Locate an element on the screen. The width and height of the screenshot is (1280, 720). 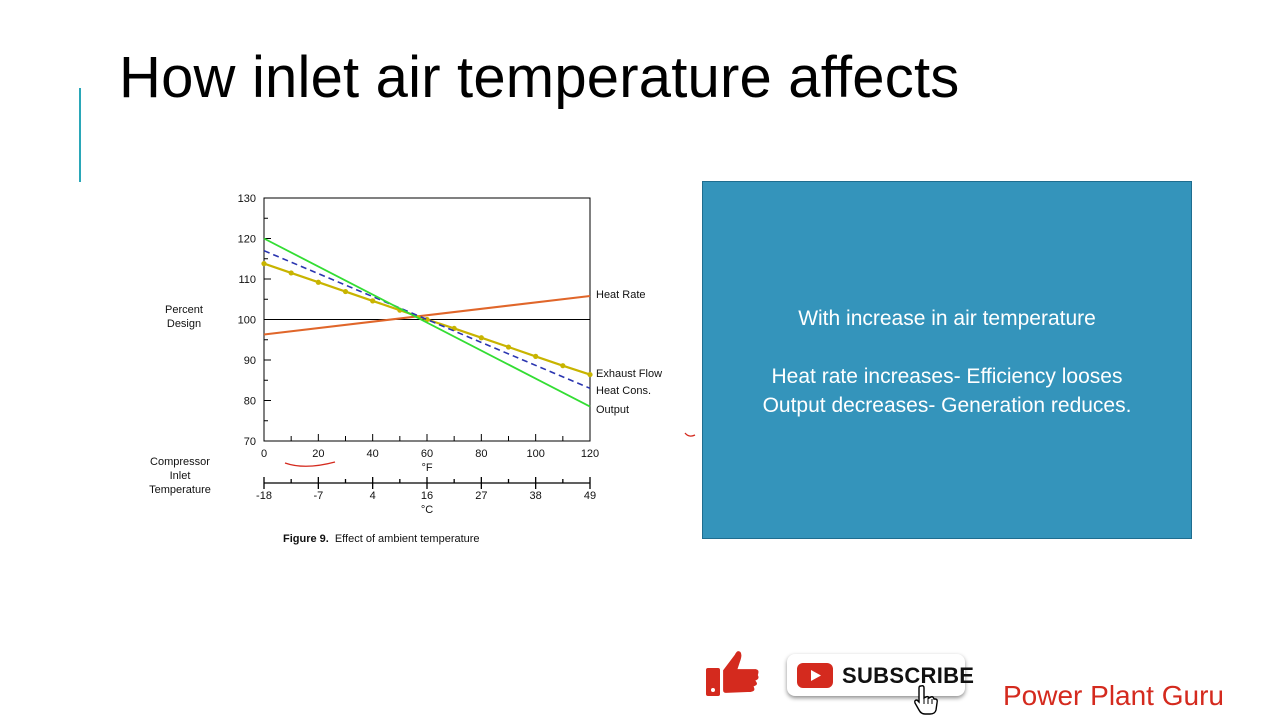
series-line-heat-cons is located at coordinates (427, 319).